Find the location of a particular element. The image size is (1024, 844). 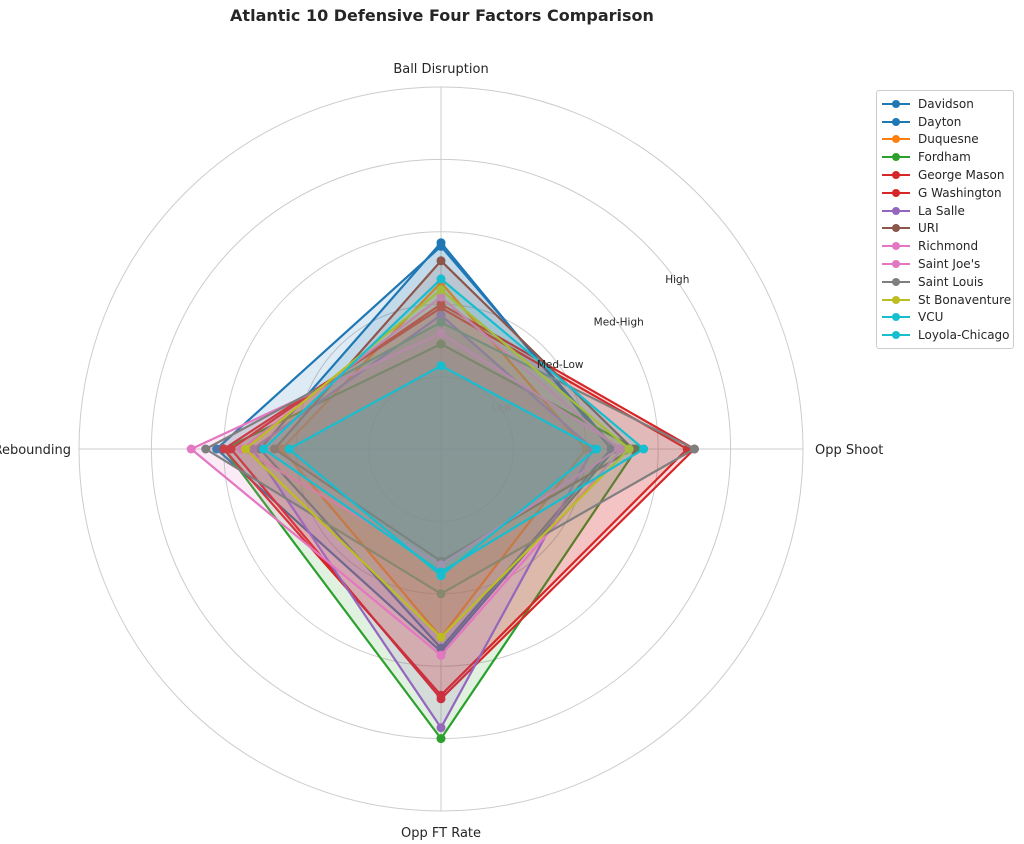

legend-item: Davidson is located at coordinates (945, 104).